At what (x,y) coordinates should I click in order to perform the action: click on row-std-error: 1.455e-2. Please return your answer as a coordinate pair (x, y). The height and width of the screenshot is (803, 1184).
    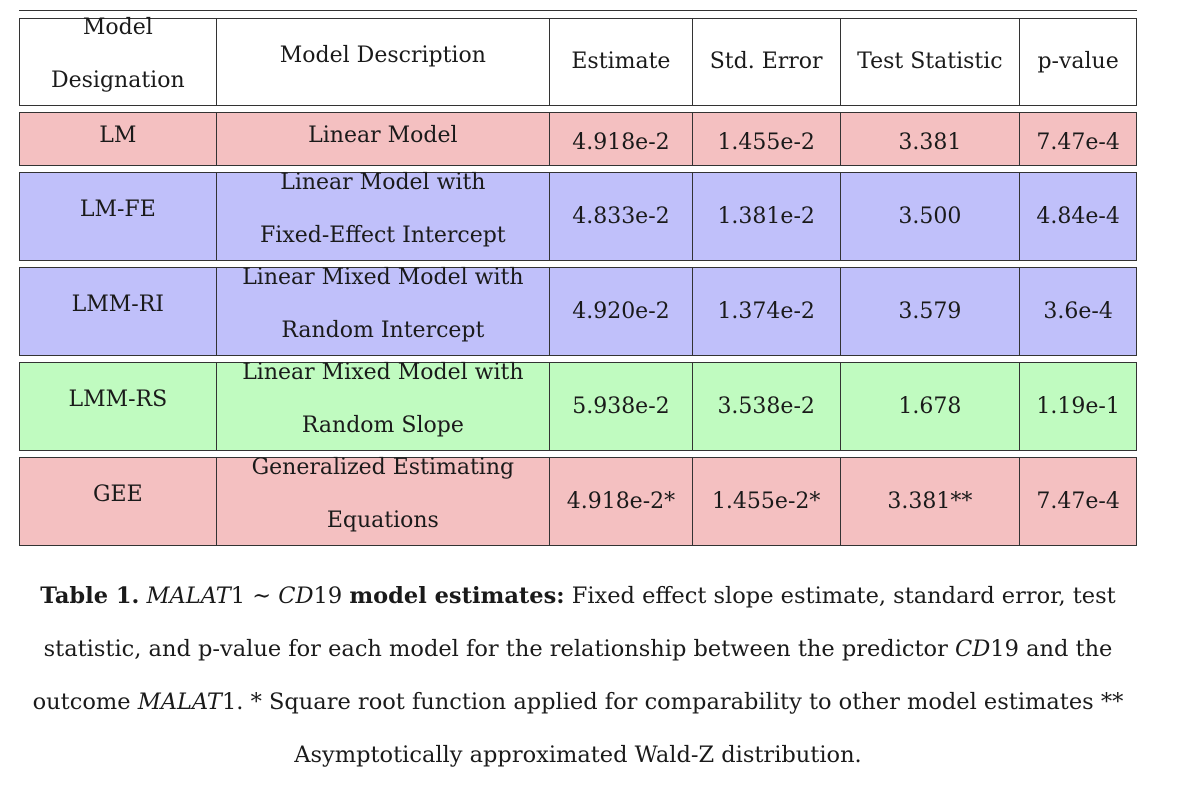
    Looking at the image, I should click on (765, 139).